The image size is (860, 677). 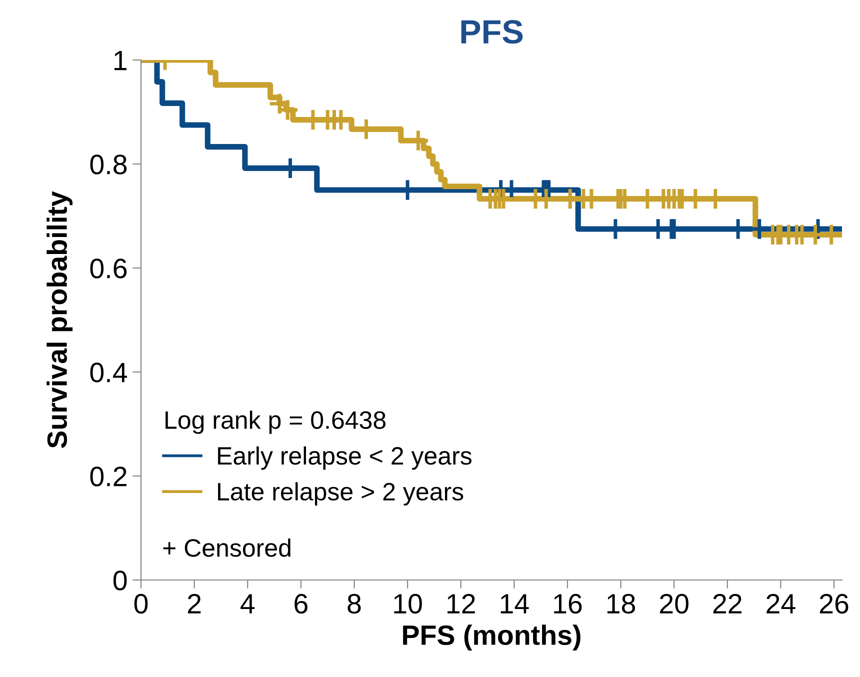 I want to click on x-tick-label: 18, so click(x=621, y=604).